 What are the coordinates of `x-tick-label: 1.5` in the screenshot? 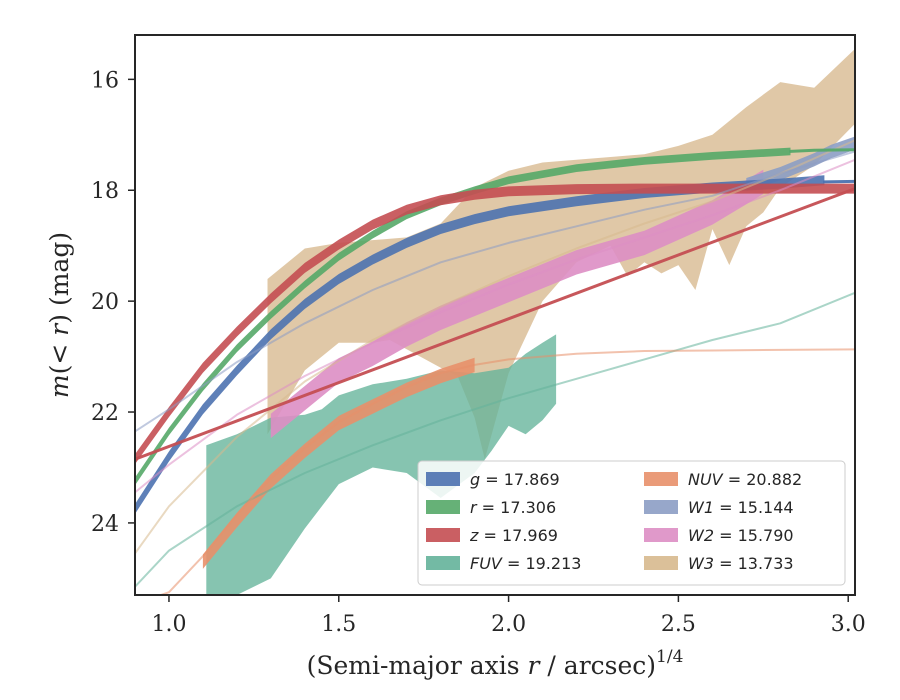 It's located at (338, 624).